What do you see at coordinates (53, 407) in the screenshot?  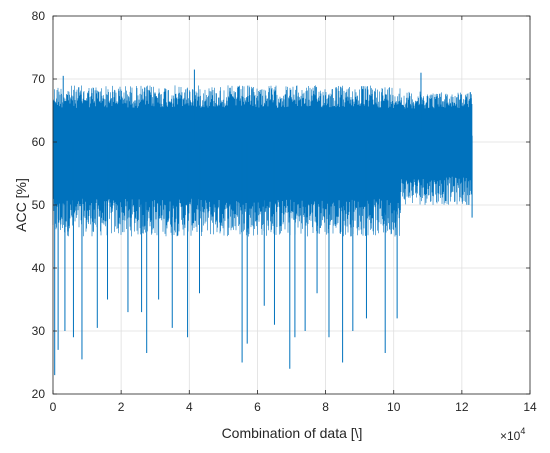 I see `x-tick-label: 0` at bounding box center [53, 407].